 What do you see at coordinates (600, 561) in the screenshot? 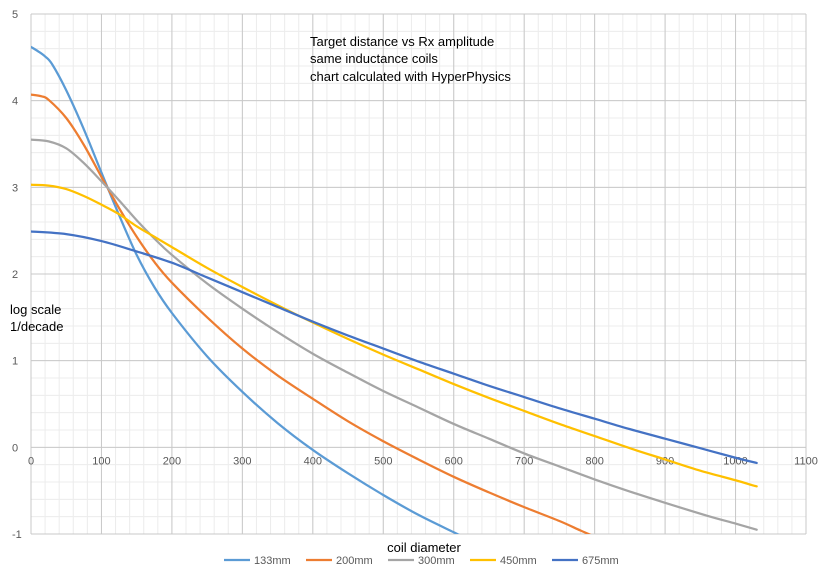
I see `legend-label: 675mm` at bounding box center [600, 561].